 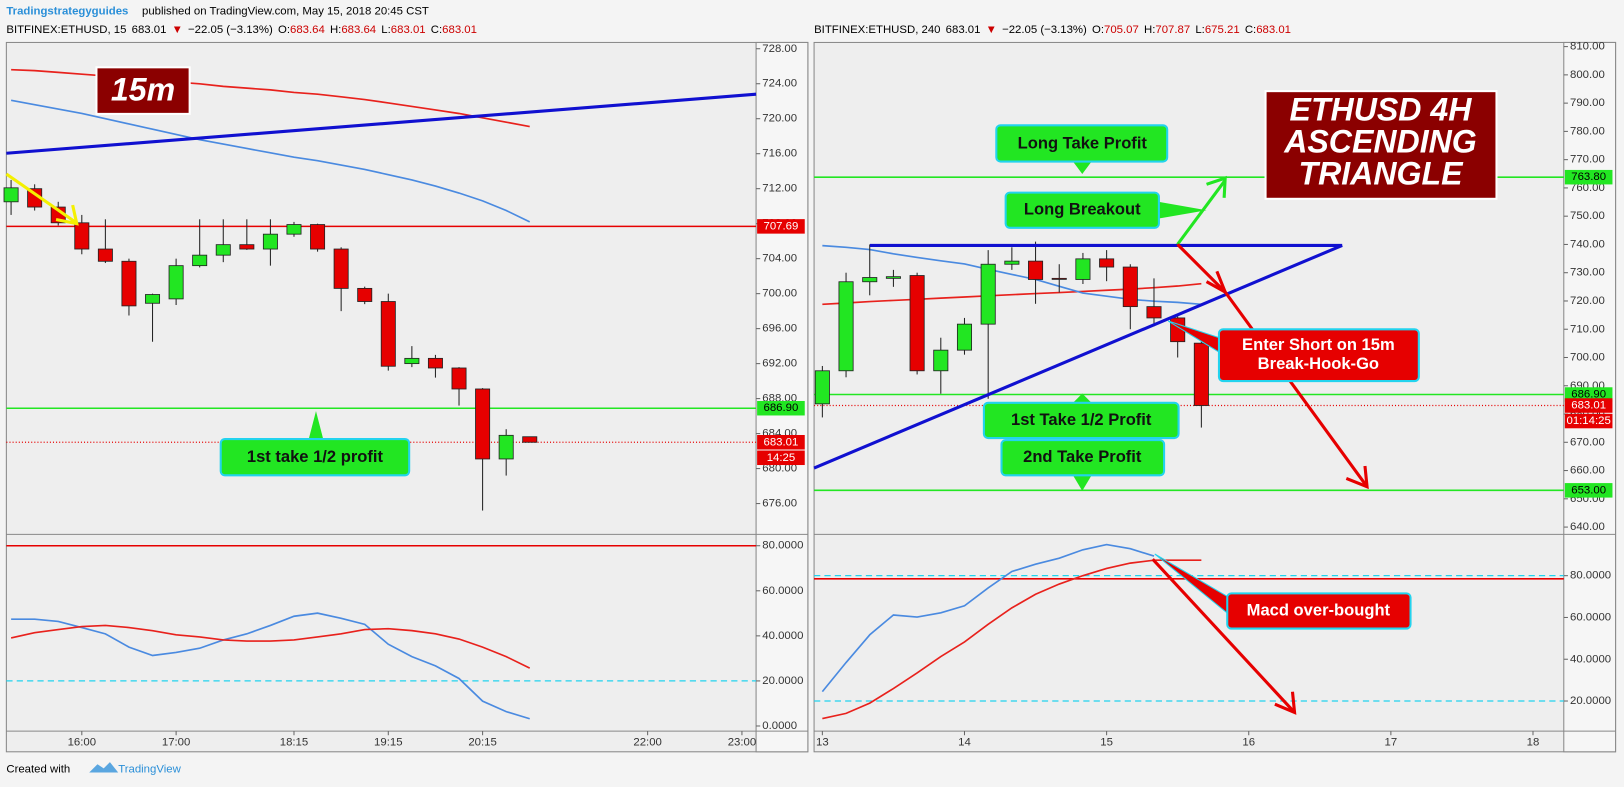 I want to click on x-tick-label: 17, so click(x=1391, y=742).